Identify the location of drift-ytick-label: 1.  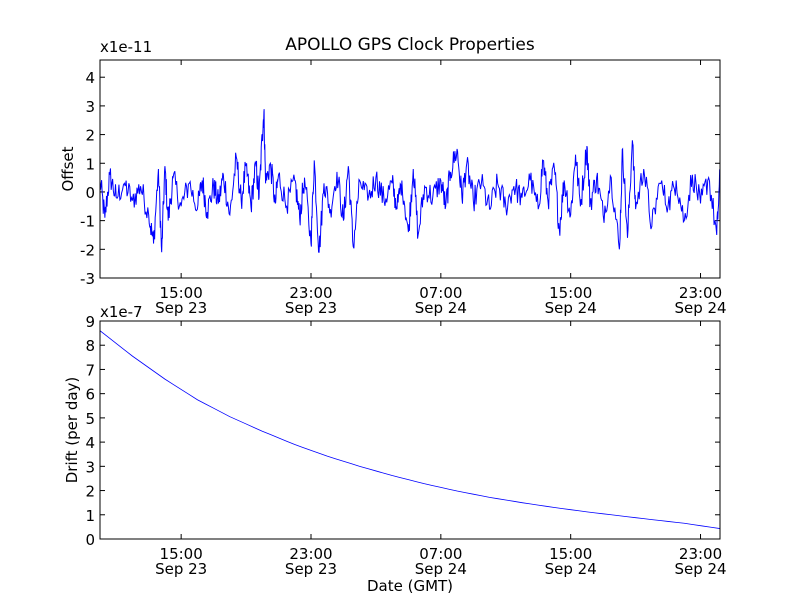
(90, 516).